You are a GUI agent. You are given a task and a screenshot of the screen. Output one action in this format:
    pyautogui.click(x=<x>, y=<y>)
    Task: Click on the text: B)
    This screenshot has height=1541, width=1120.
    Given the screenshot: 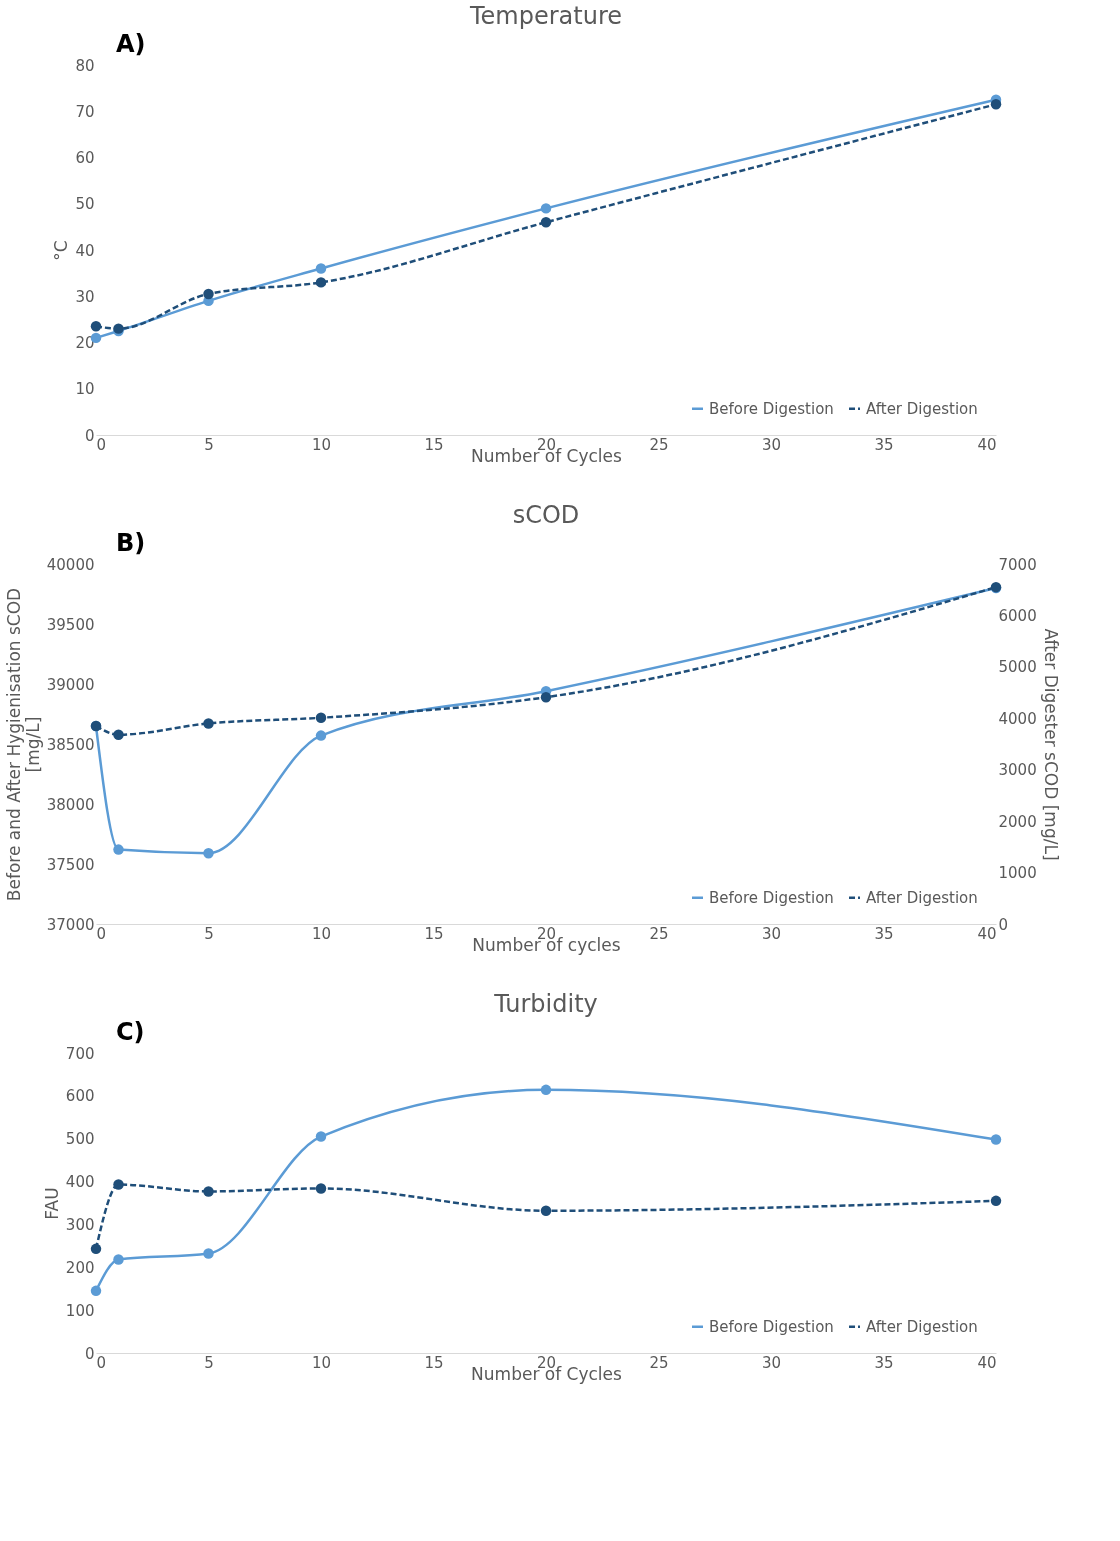 What is the action you would take?
    pyautogui.click(x=131, y=543)
    